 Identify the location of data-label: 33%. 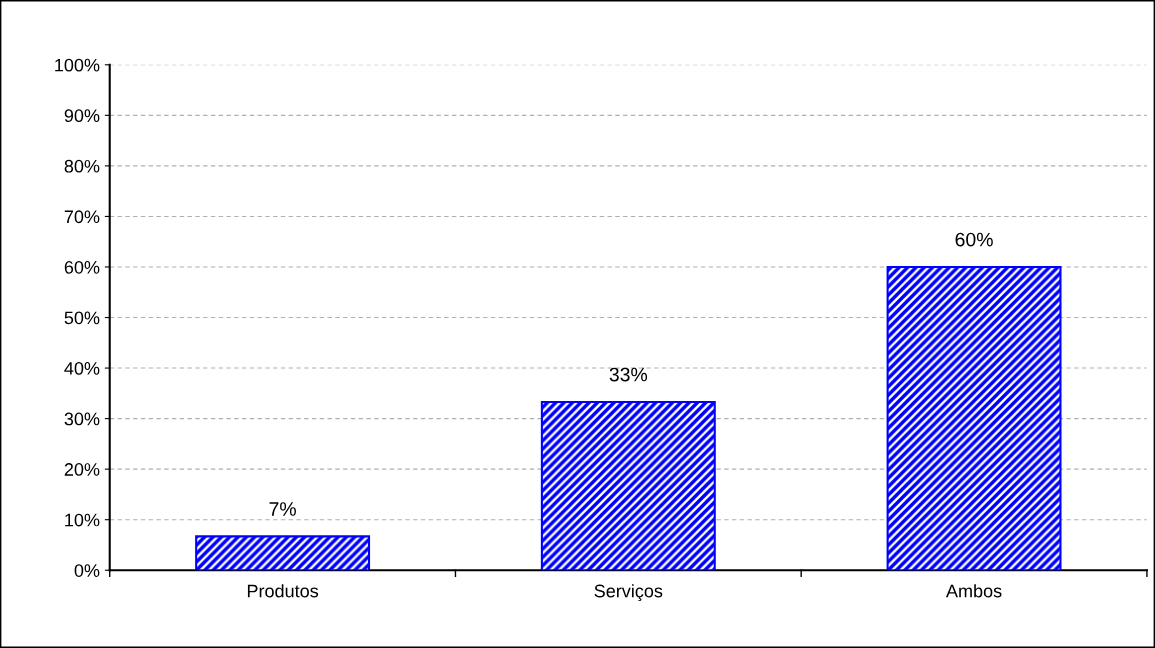
(628, 374).